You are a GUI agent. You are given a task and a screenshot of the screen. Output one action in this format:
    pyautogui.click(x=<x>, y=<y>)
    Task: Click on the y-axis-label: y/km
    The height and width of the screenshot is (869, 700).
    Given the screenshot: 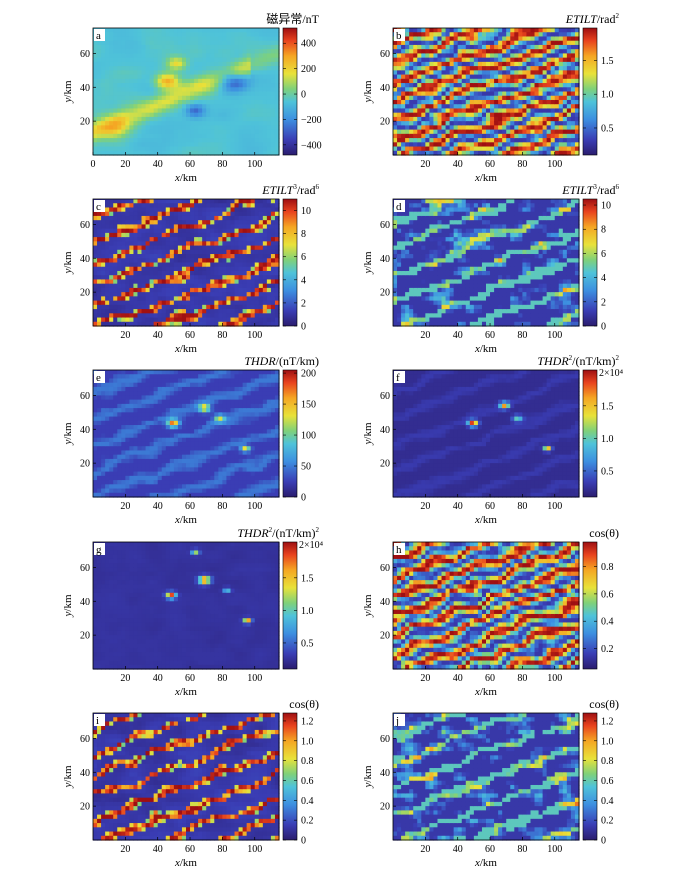 What is the action you would take?
    pyautogui.click(x=68, y=262)
    